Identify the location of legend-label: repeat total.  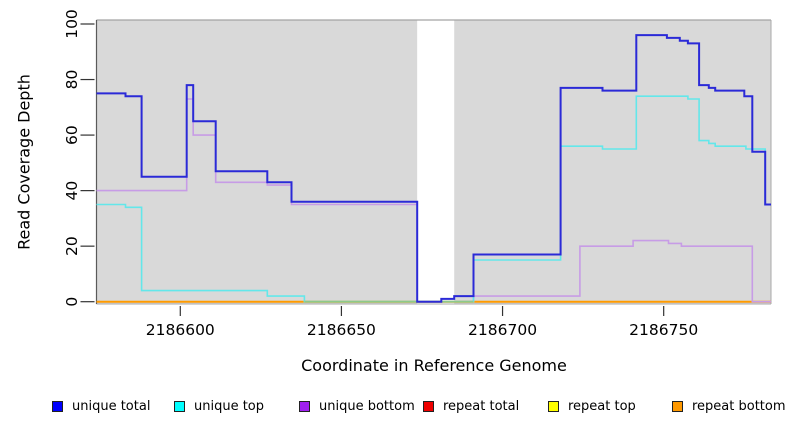
(481, 406).